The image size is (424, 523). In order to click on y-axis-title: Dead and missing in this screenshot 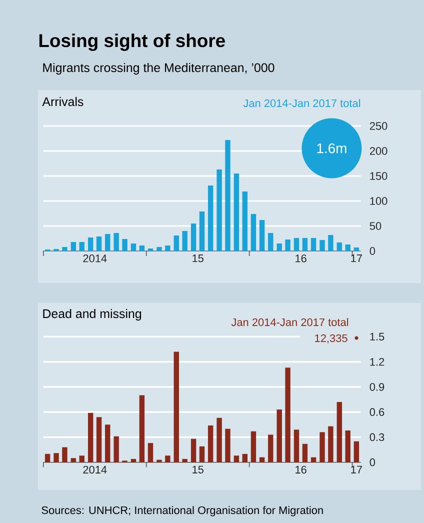, I will do `click(92, 314)`.